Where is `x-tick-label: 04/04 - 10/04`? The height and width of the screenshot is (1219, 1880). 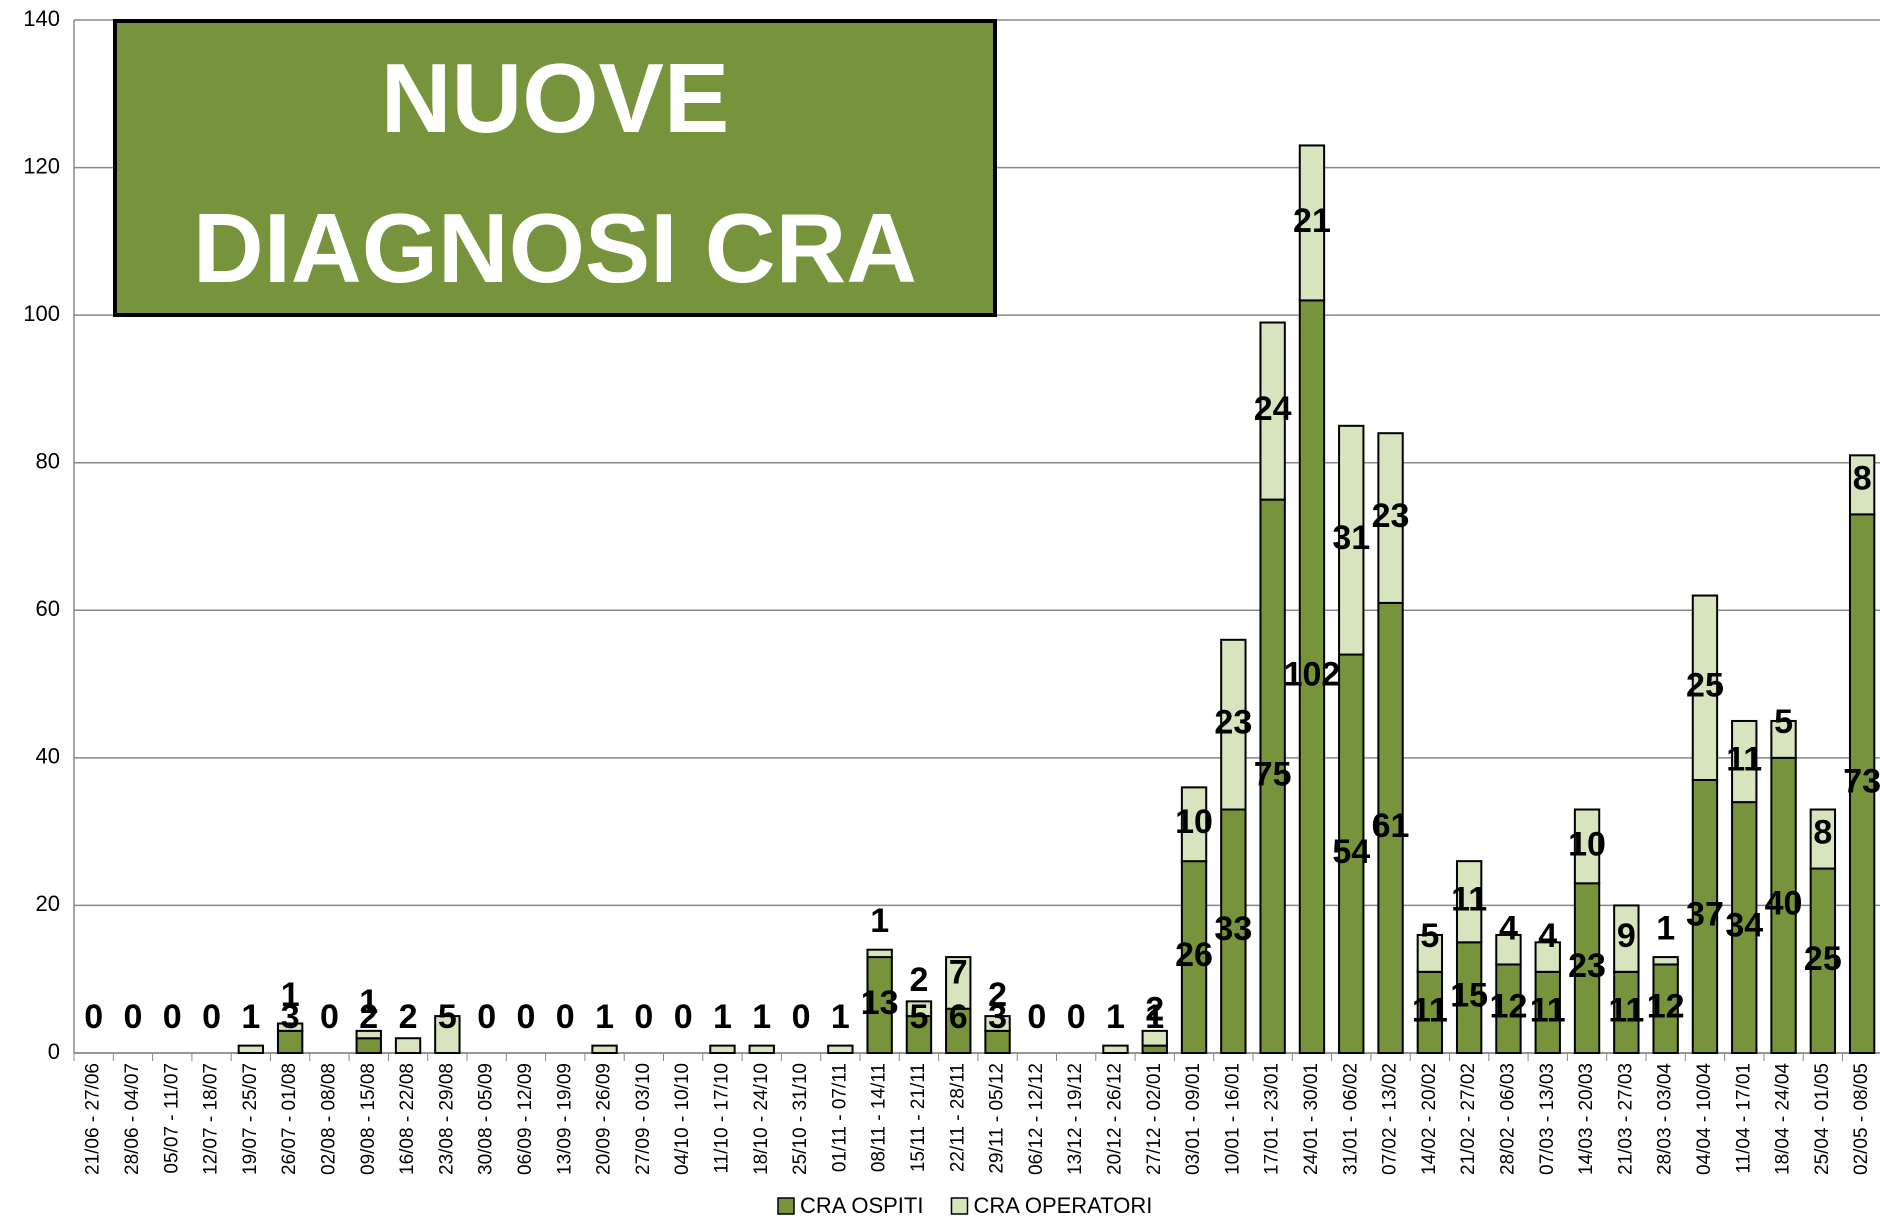 x-tick-label: 04/04 - 10/04 is located at coordinates (1704, 1119).